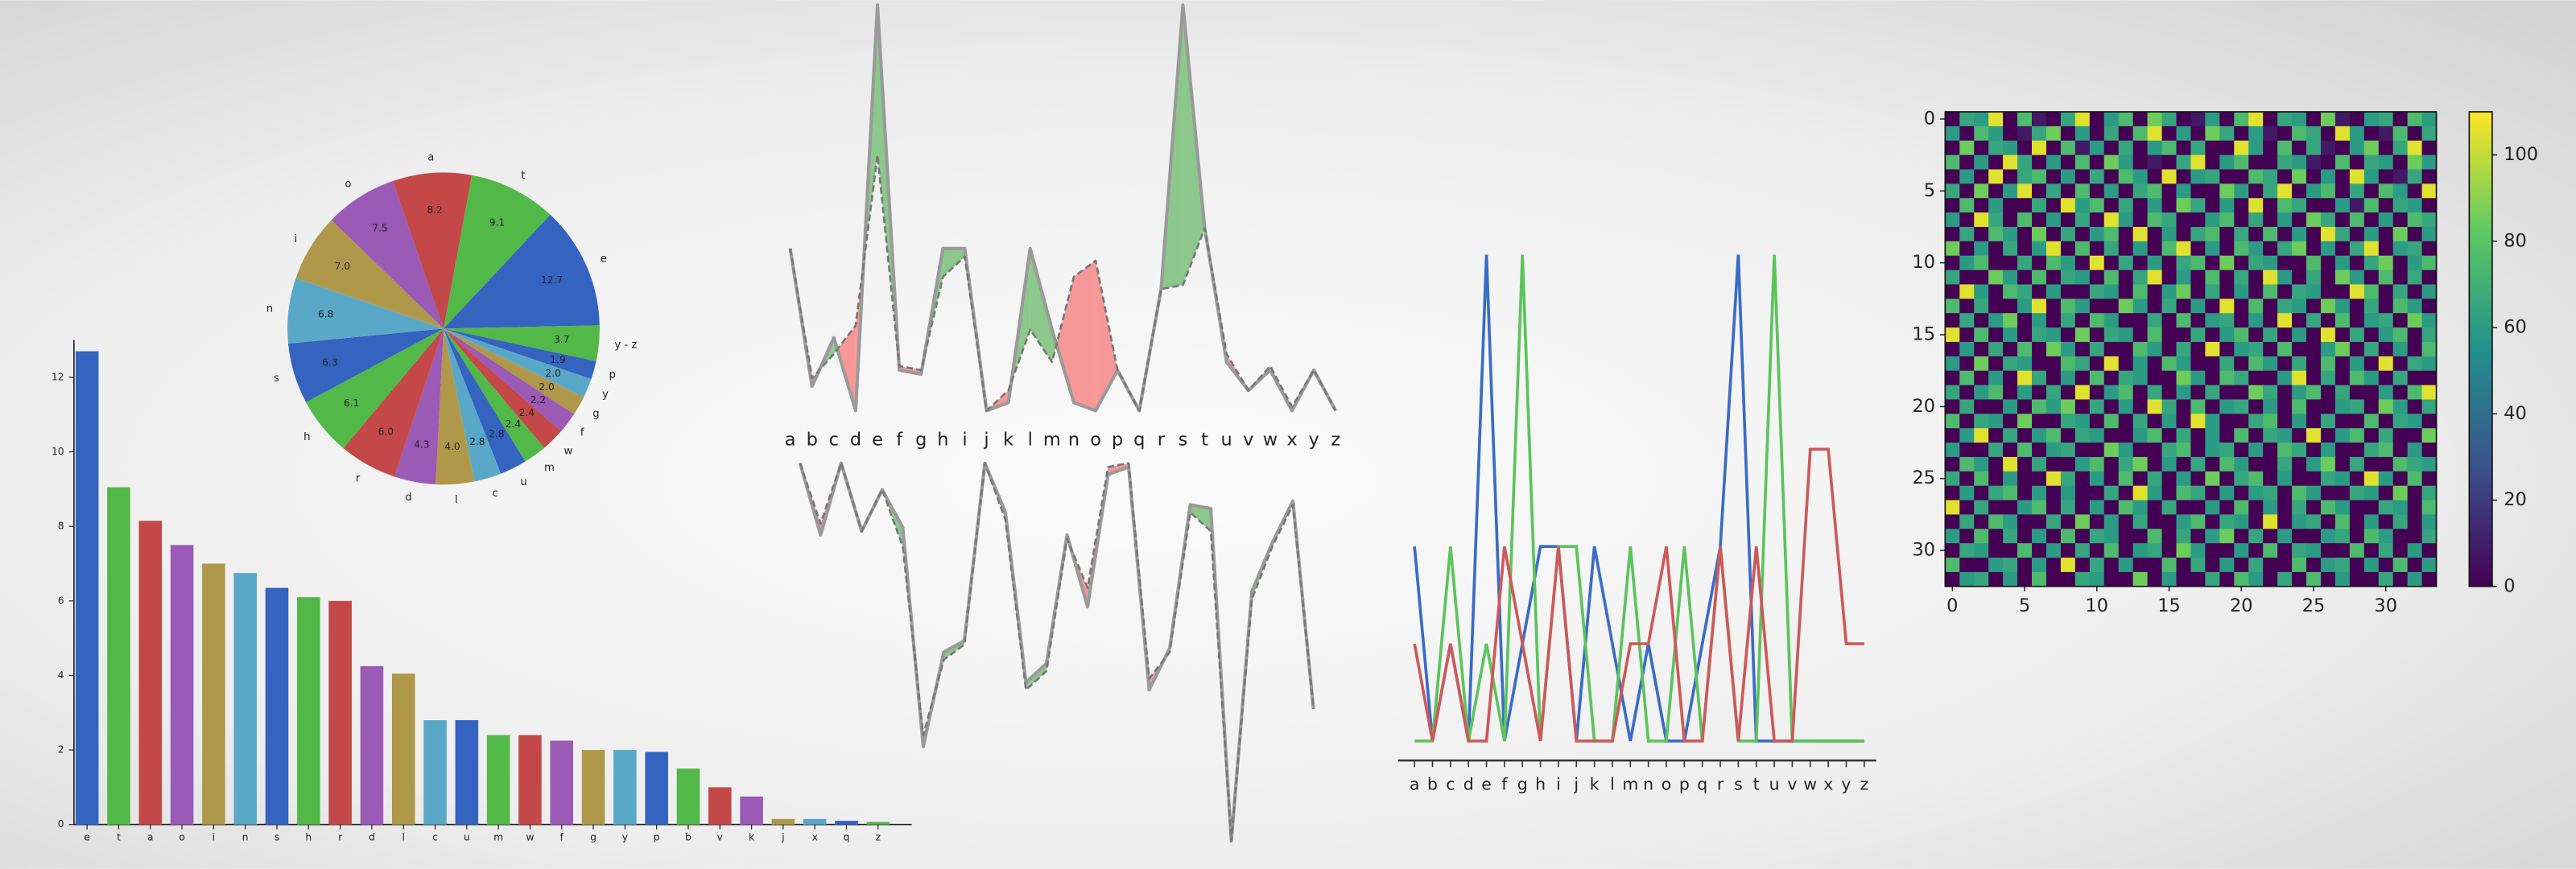 The image size is (2576, 869). Describe the element at coordinates (1846, 784) in the screenshot. I see `x-tick-label: y` at that location.